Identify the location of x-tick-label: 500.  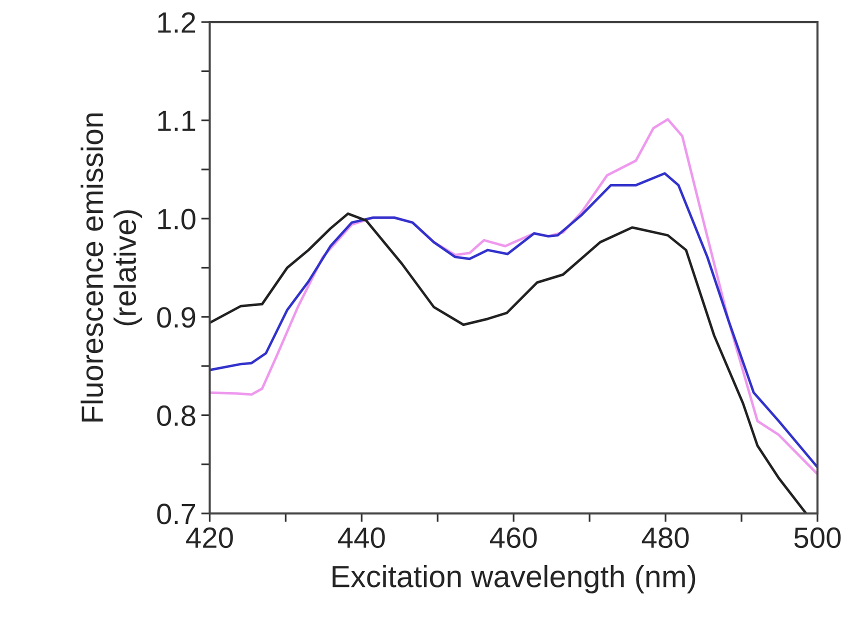
(817, 537).